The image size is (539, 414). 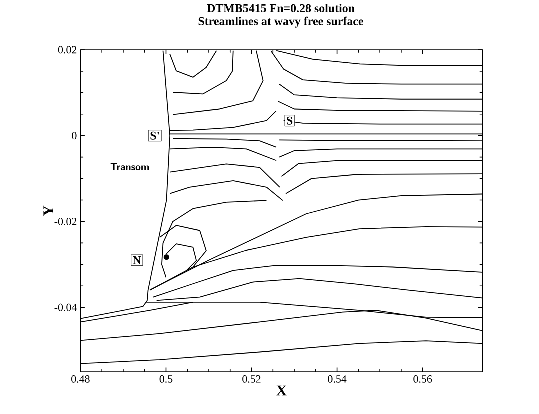 What do you see at coordinates (423, 379) in the screenshot?
I see `x-tick-label: 0.56` at bounding box center [423, 379].